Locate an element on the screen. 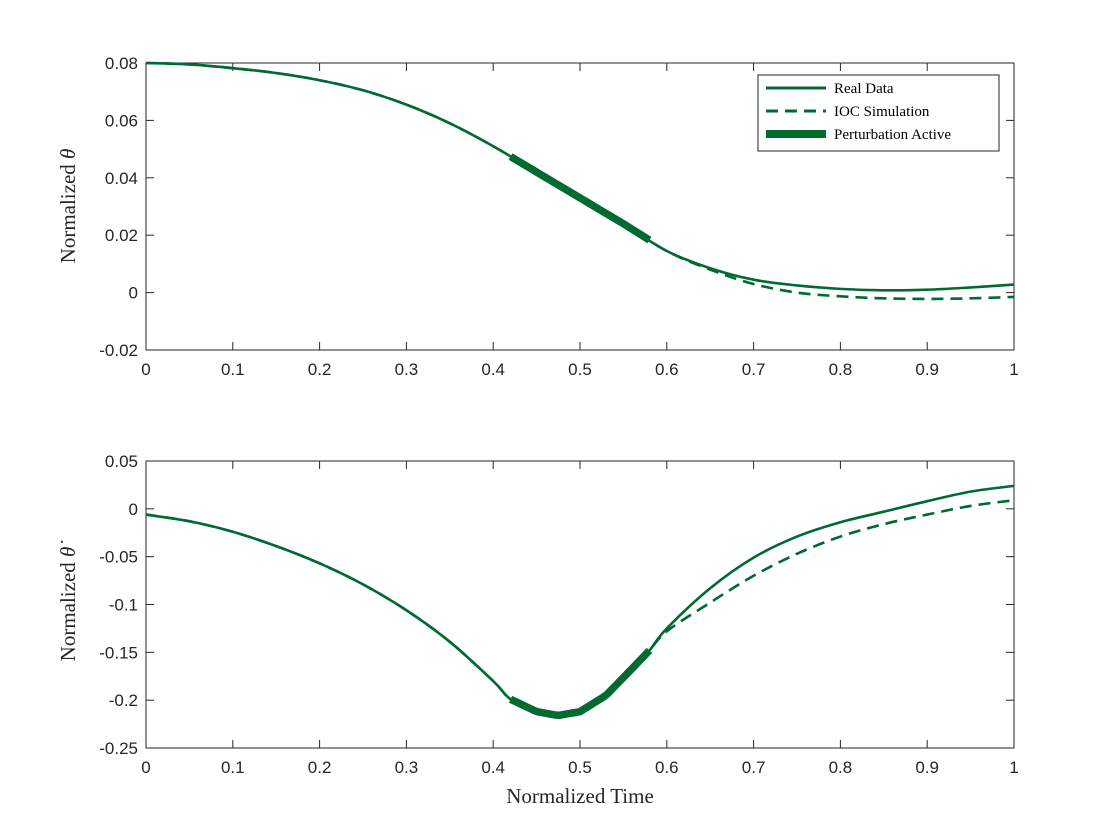  theta-x-tick-label: 0 is located at coordinates (145, 369).